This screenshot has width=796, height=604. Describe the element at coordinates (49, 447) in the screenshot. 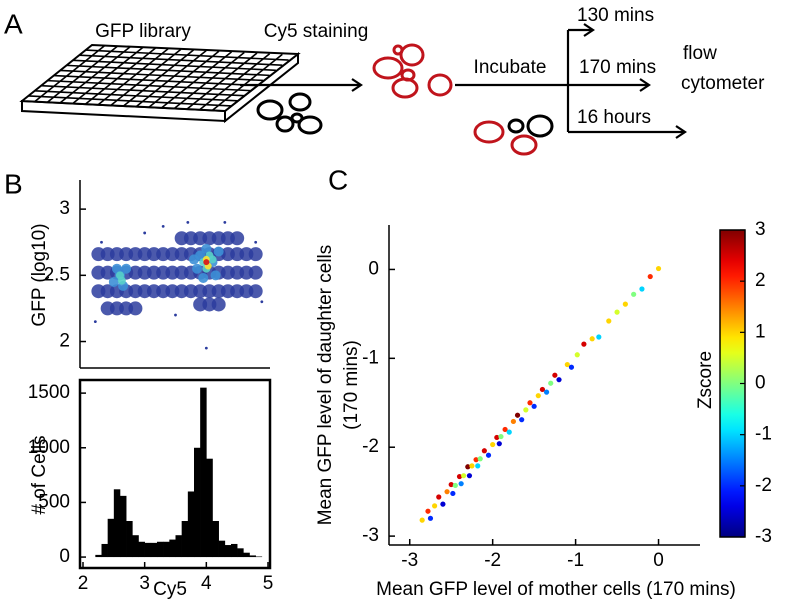

I see `y-tick-label: 1000` at that location.